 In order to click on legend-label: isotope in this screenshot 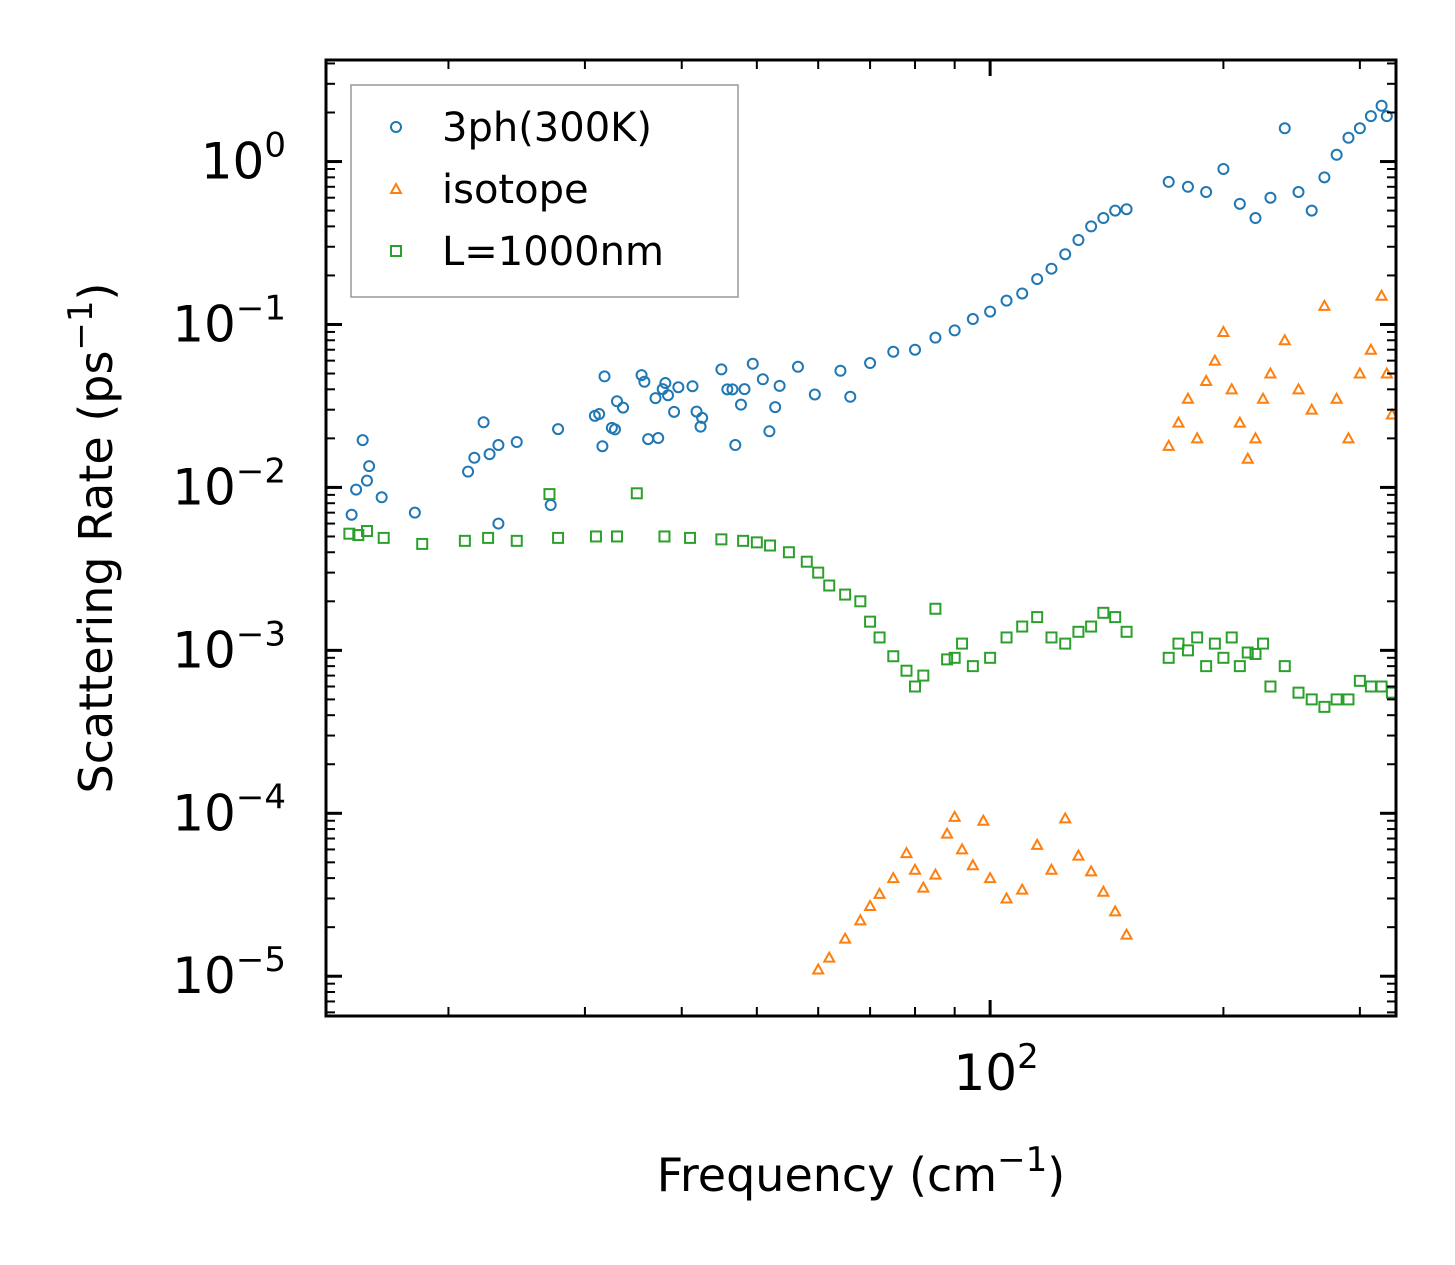, I will do `click(515, 190)`.